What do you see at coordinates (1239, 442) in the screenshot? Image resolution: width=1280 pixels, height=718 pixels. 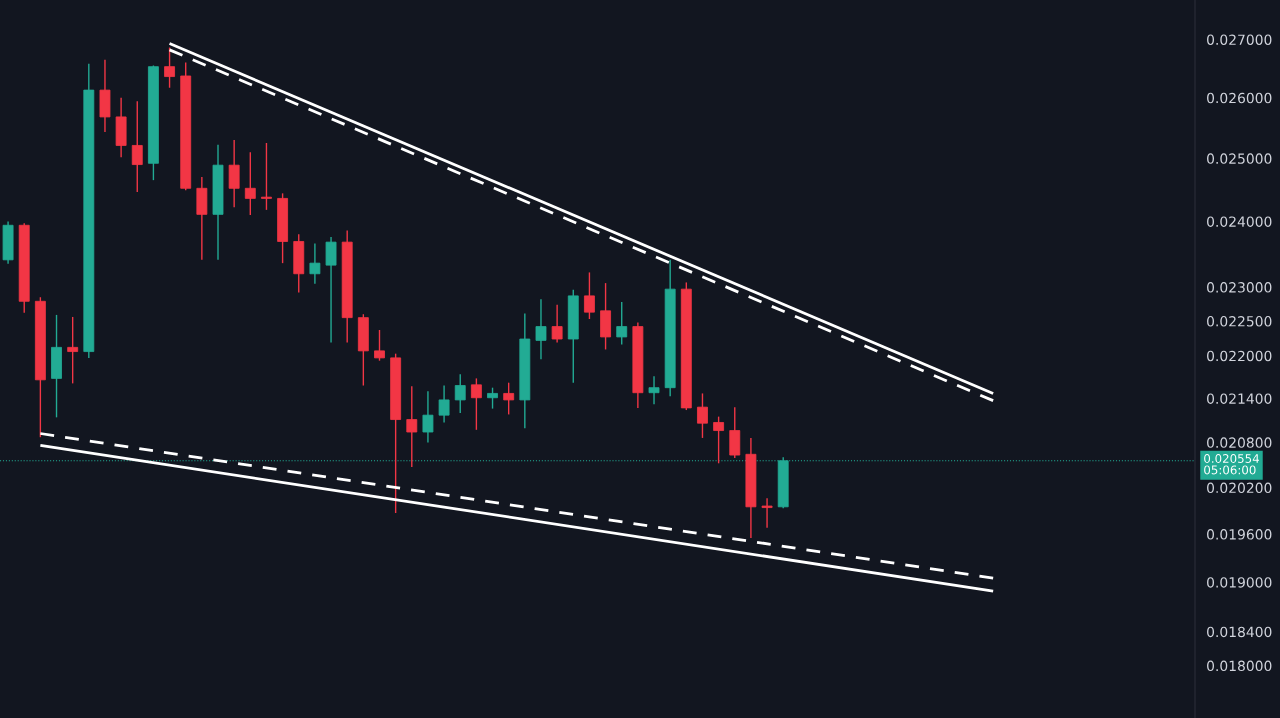 I see `y-tick-label: 0.020800` at bounding box center [1239, 442].